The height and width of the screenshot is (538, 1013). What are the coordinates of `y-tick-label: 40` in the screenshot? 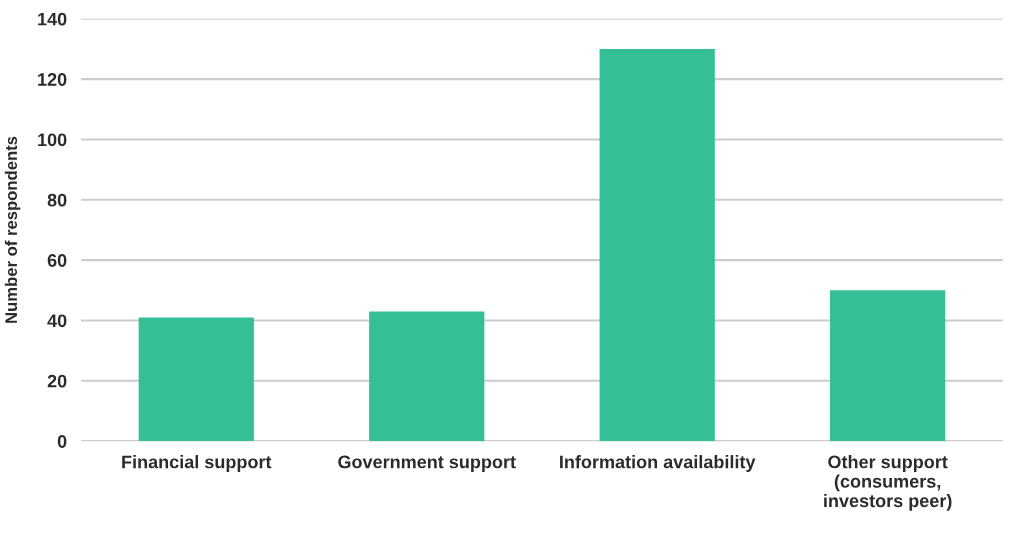 It's located at (57, 321).